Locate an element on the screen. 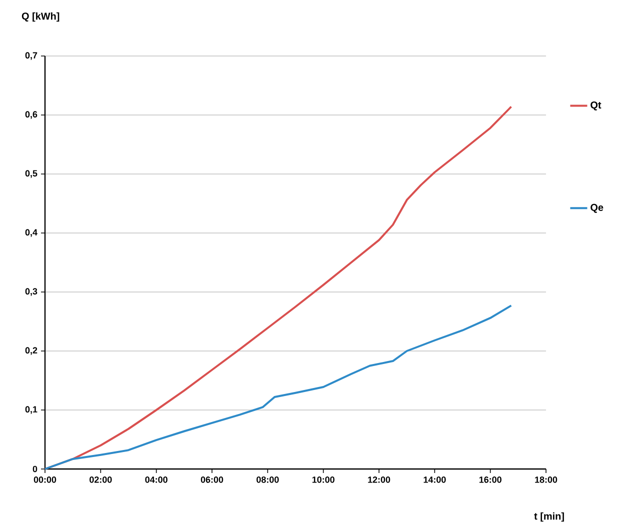 The height and width of the screenshot is (529, 635). x-axis-title: t [min] is located at coordinates (549, 517).